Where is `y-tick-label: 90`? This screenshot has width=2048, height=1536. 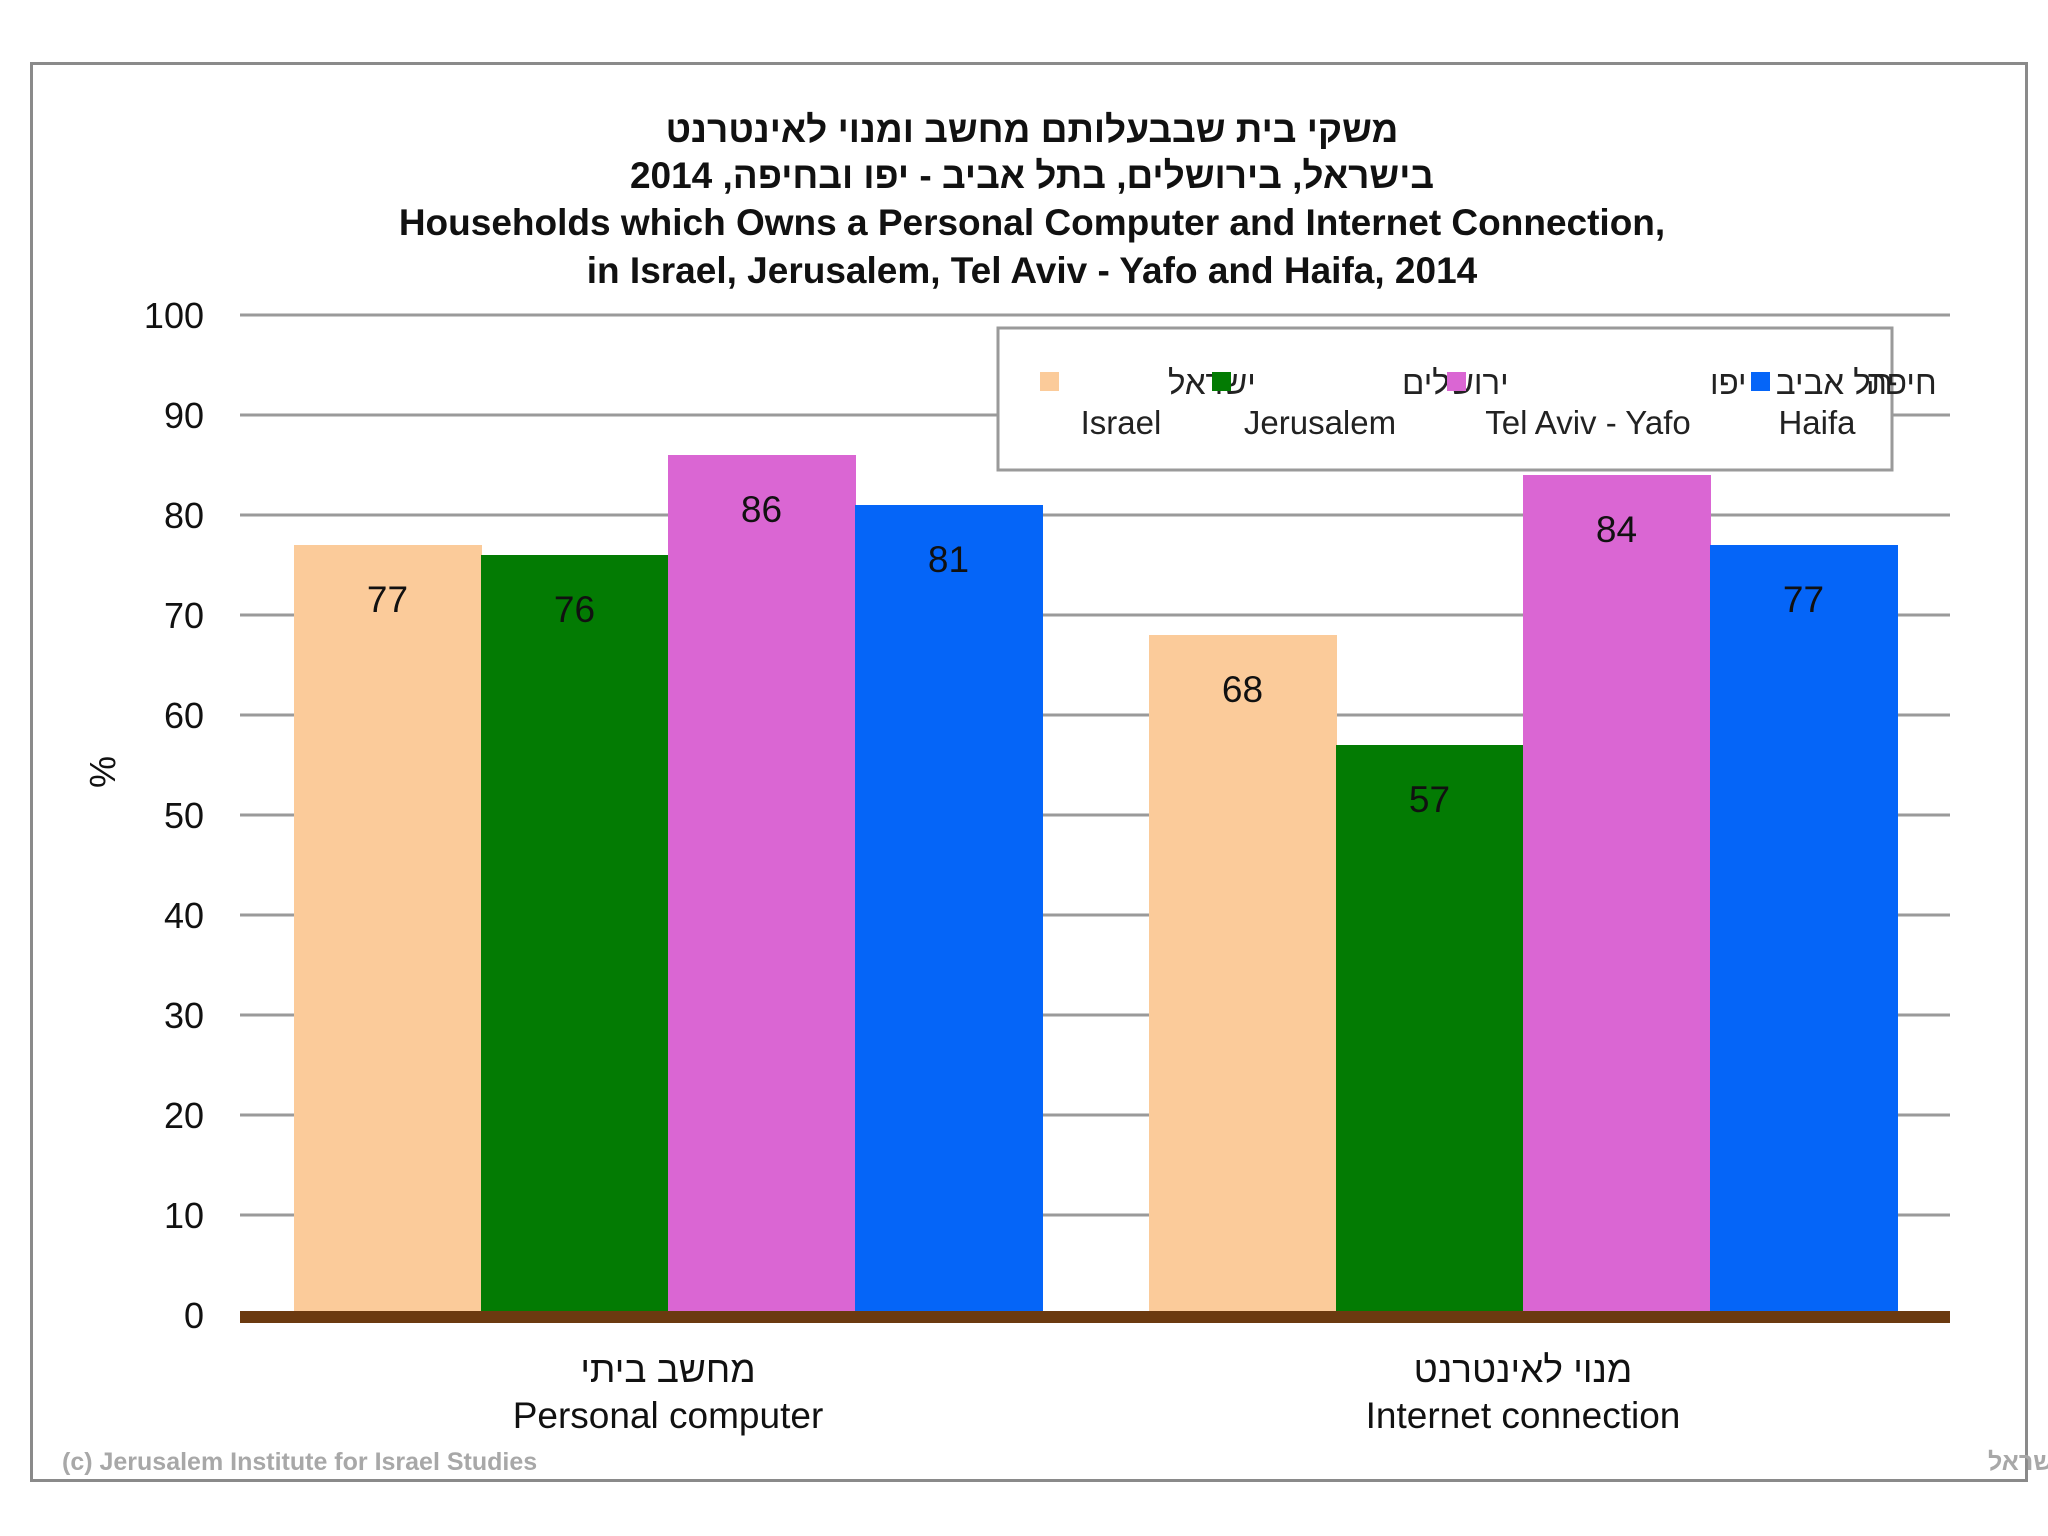
y-tick-label: 90 is located at coordinates (184, 415).